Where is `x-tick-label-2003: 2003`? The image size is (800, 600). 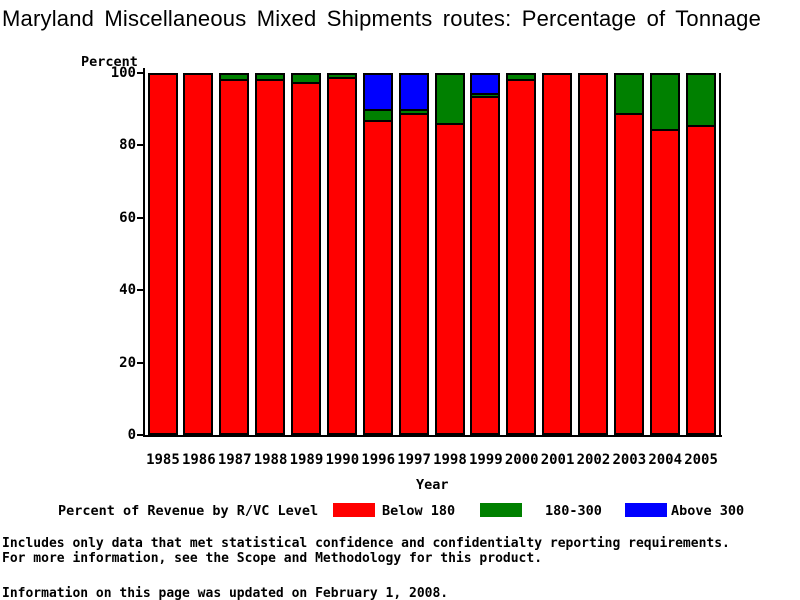 x-tick-label-2003: 2003 is located at coordinates (629, 460).